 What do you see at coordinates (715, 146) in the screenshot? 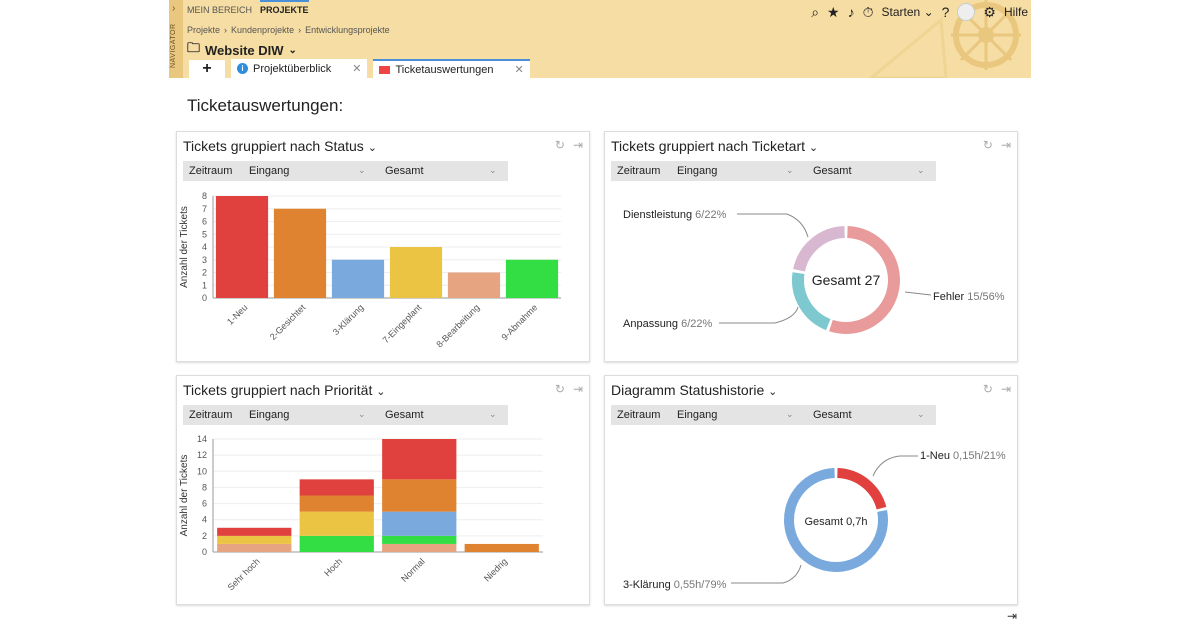
I see `panel-title-dropdown: Tickets gruppiert nach Ticketart ⌄` at bounding box center [715, 146].